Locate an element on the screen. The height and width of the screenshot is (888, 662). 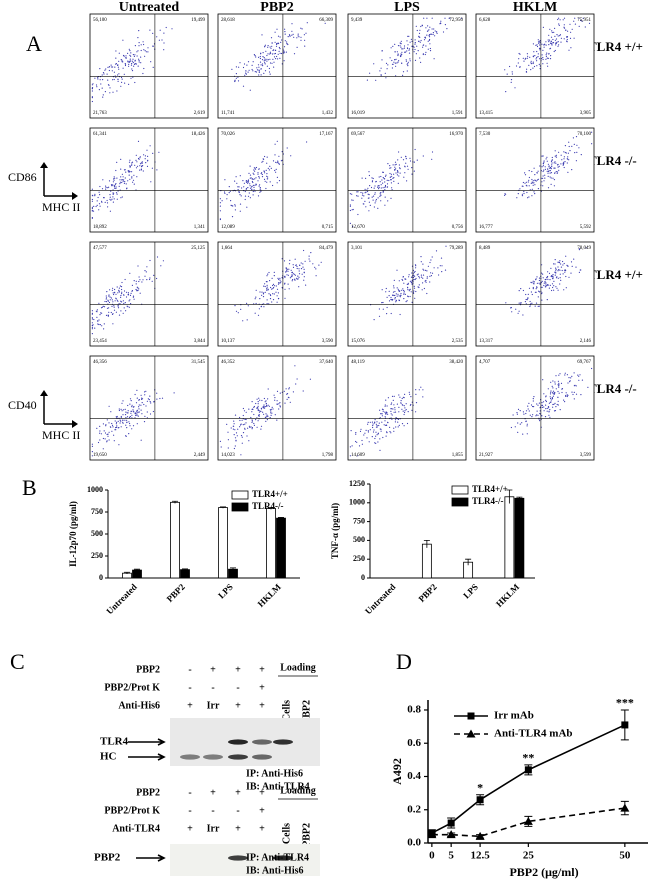
y-axis-title: IL-12p70 (pg/ml) is located at coordinates (73, 534).